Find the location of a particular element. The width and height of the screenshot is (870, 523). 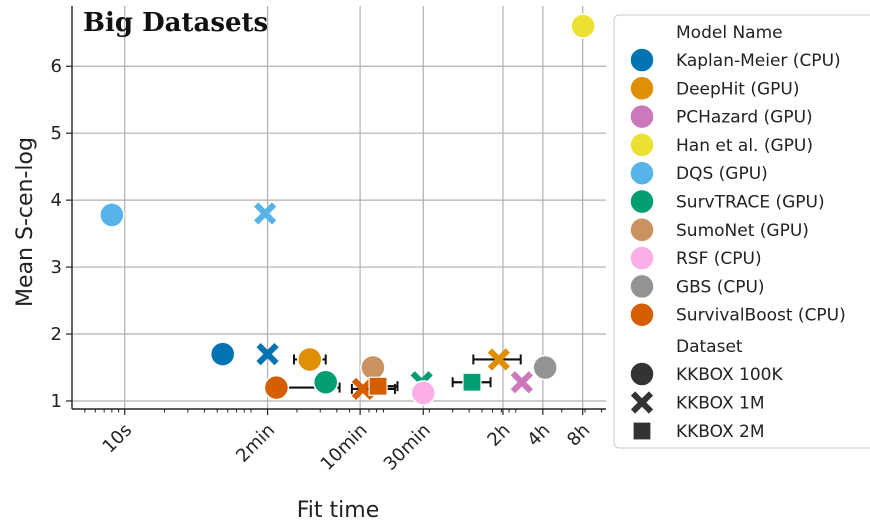

legend-title-dataset: Dataset is located at coordinates (709, 347).